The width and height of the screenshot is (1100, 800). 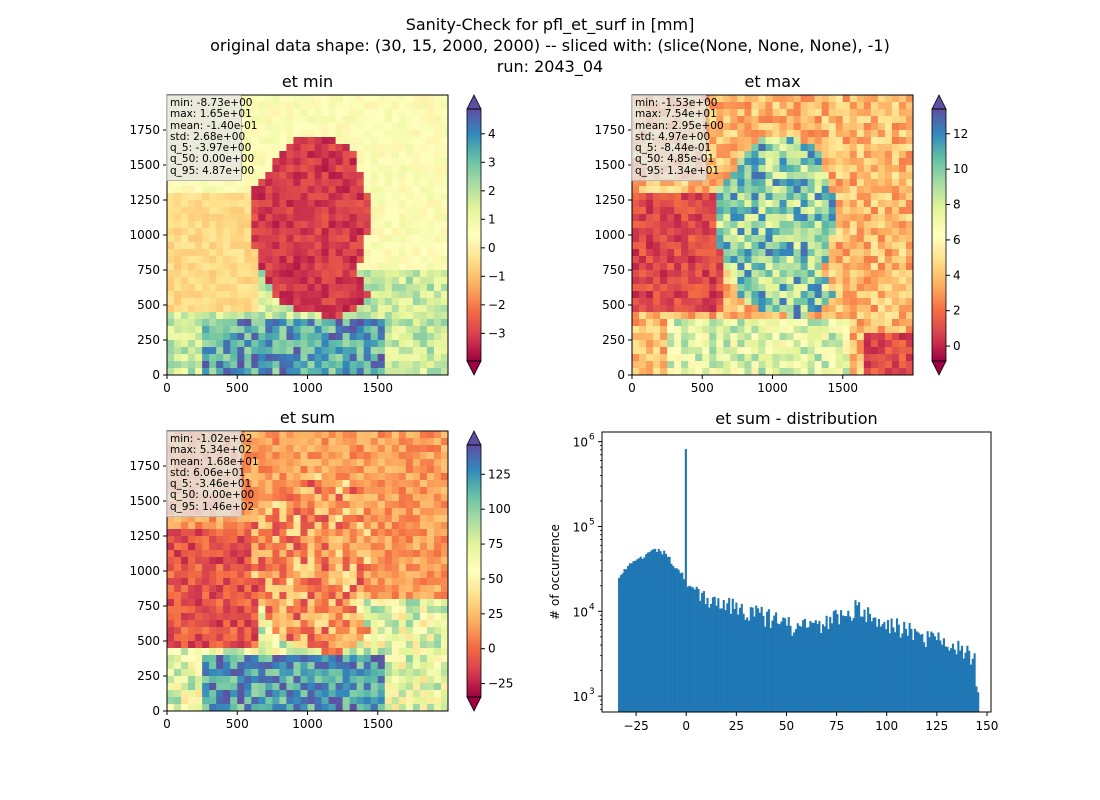 What do you see at coordinates (957, 311) in the screenshot?
I see `colorbar-tick-label: 2` at bounding box center [957, 311].